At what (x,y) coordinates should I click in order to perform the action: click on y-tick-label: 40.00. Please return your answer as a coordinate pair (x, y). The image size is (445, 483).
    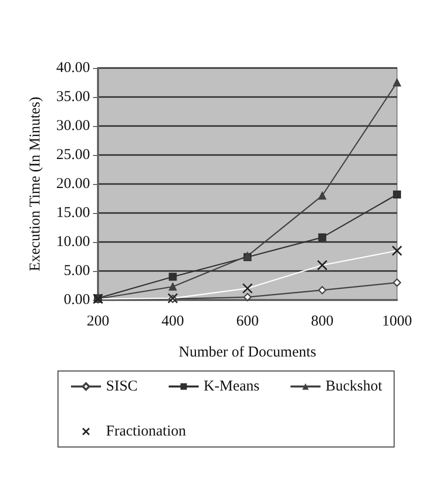
    Looking at the image, I should click on (73, 68).